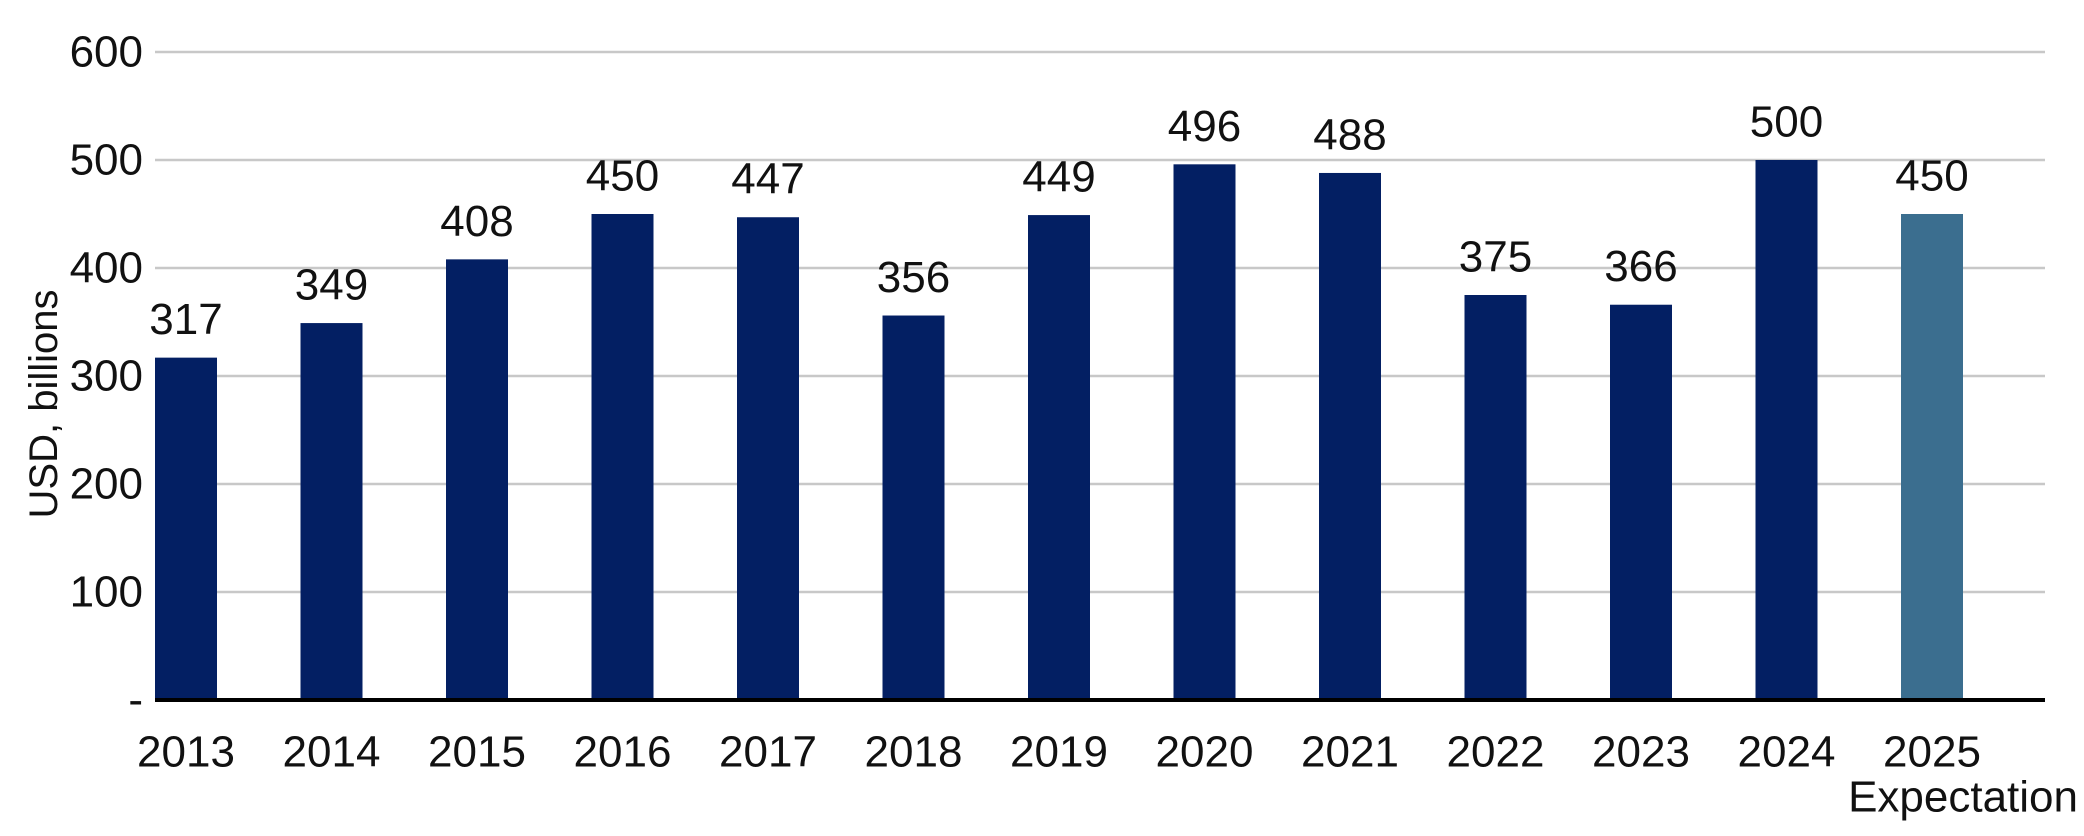 This screenshot has height=836, width=2084. What do you see at coordinates (185, 319) in the screenshot?
I see `data-label: 317` at bounding box center [185, 319].